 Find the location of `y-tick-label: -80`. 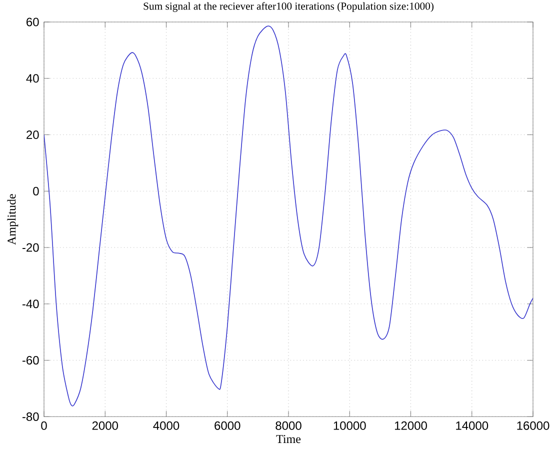

y-tick-label: -80 is located at coordinates (30, 416).